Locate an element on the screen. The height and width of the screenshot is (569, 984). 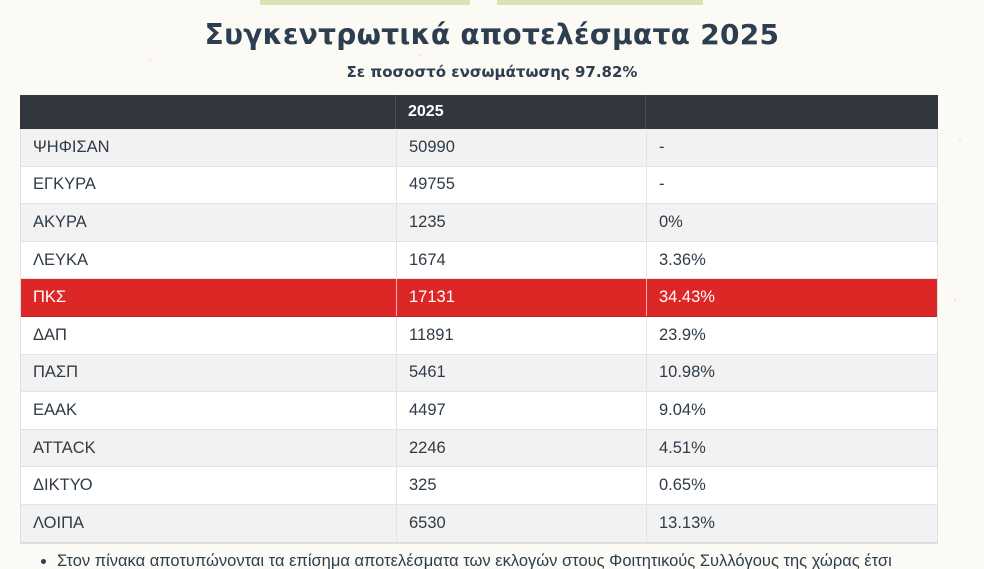
row-value: 6530 is located at coordinates (521, 523).